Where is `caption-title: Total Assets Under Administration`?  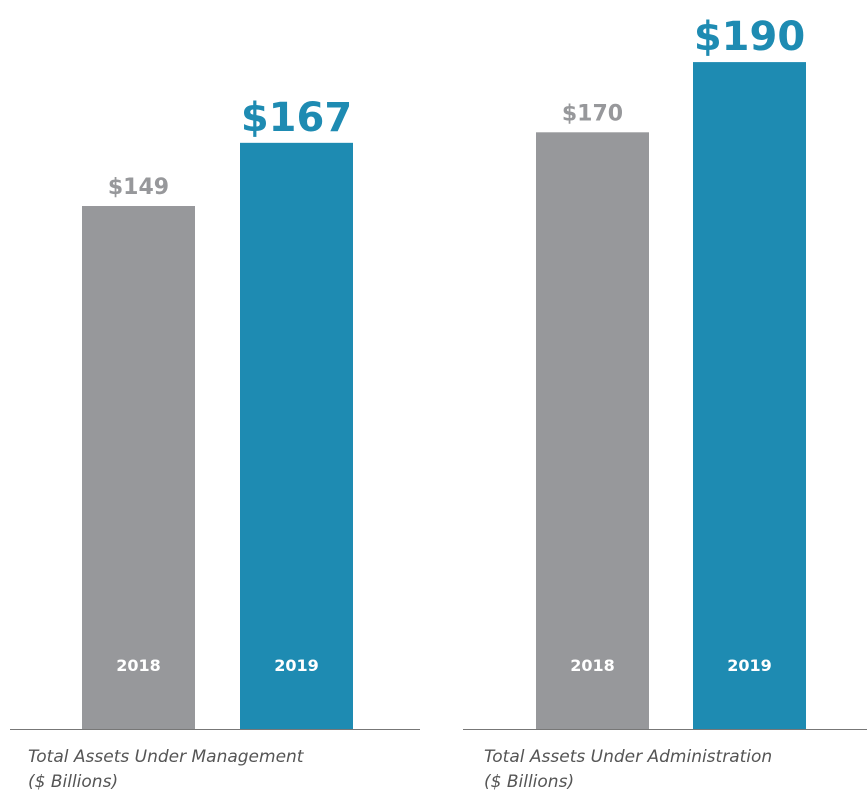 caption-title: Total Assets Under Administration is located at coordinates (628, 757).